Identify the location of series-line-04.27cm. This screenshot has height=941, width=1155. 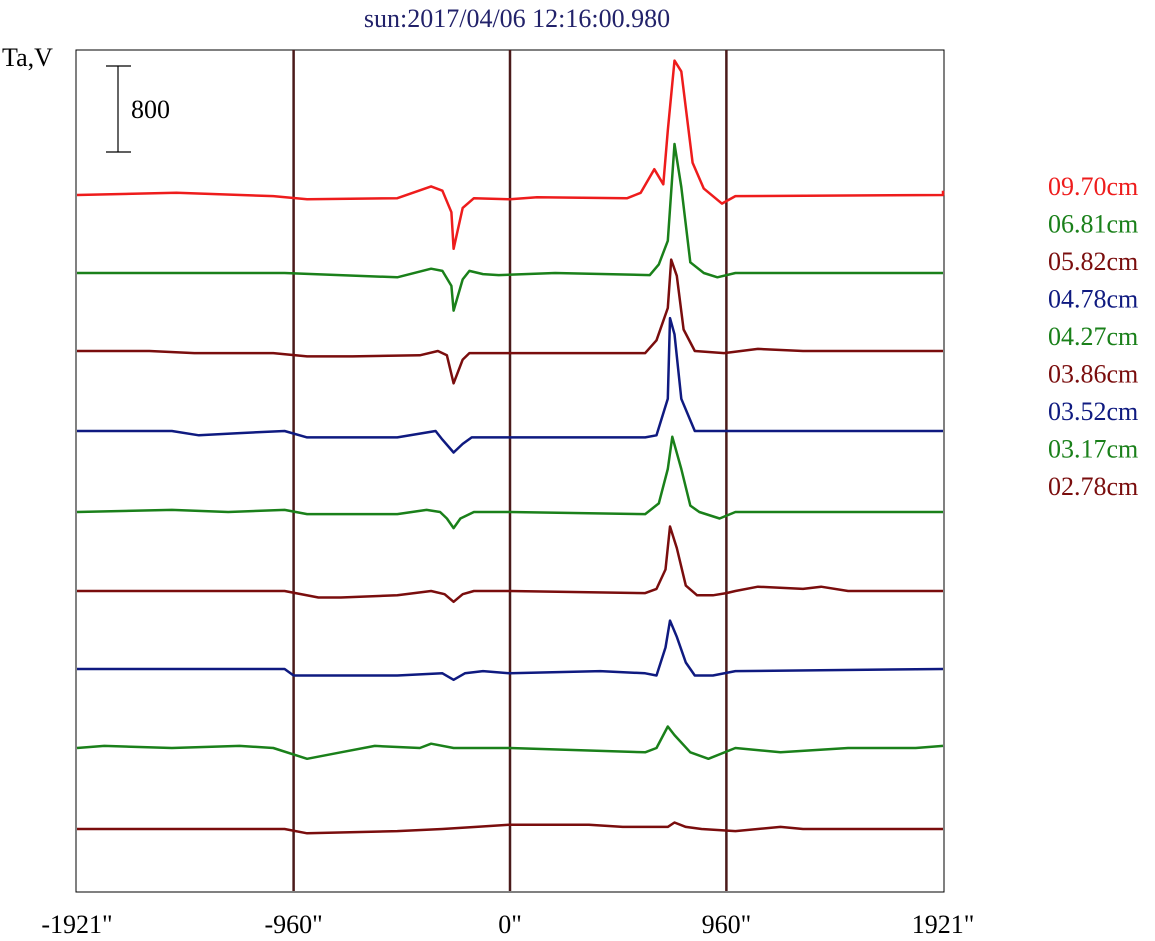
(509, 482).